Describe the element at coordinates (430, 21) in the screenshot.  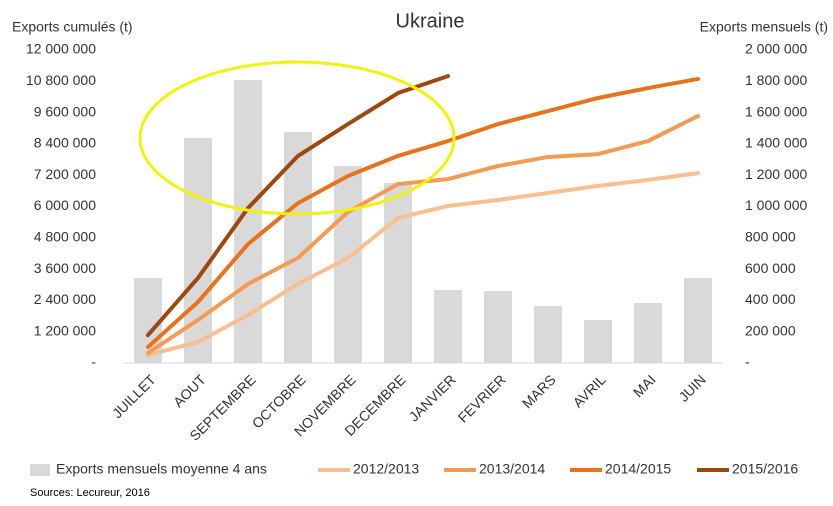
I see `chart-title: Ukraine` at that location.